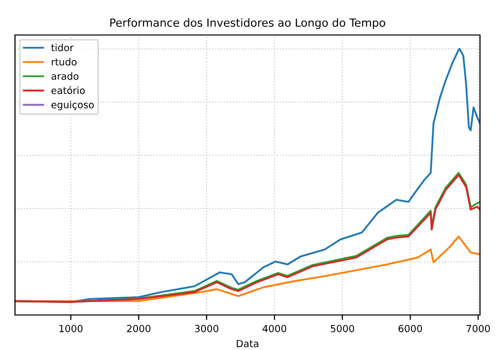 The image size is (500, 350). Describe the element at coordinates (478, 328) in the screenshot. I see `x-tick-label: 7000` at that location.